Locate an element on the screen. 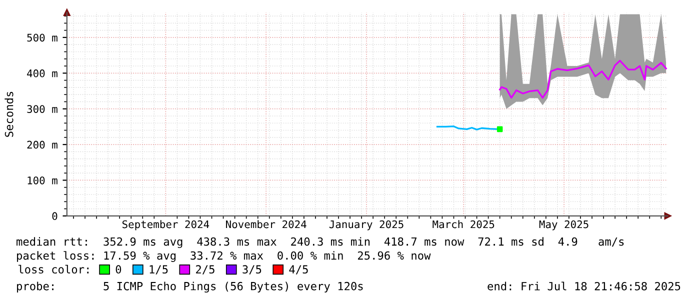 This screenshot has height=297, width=697. legend-label: 1/5 is located at coordinates (159, 269).